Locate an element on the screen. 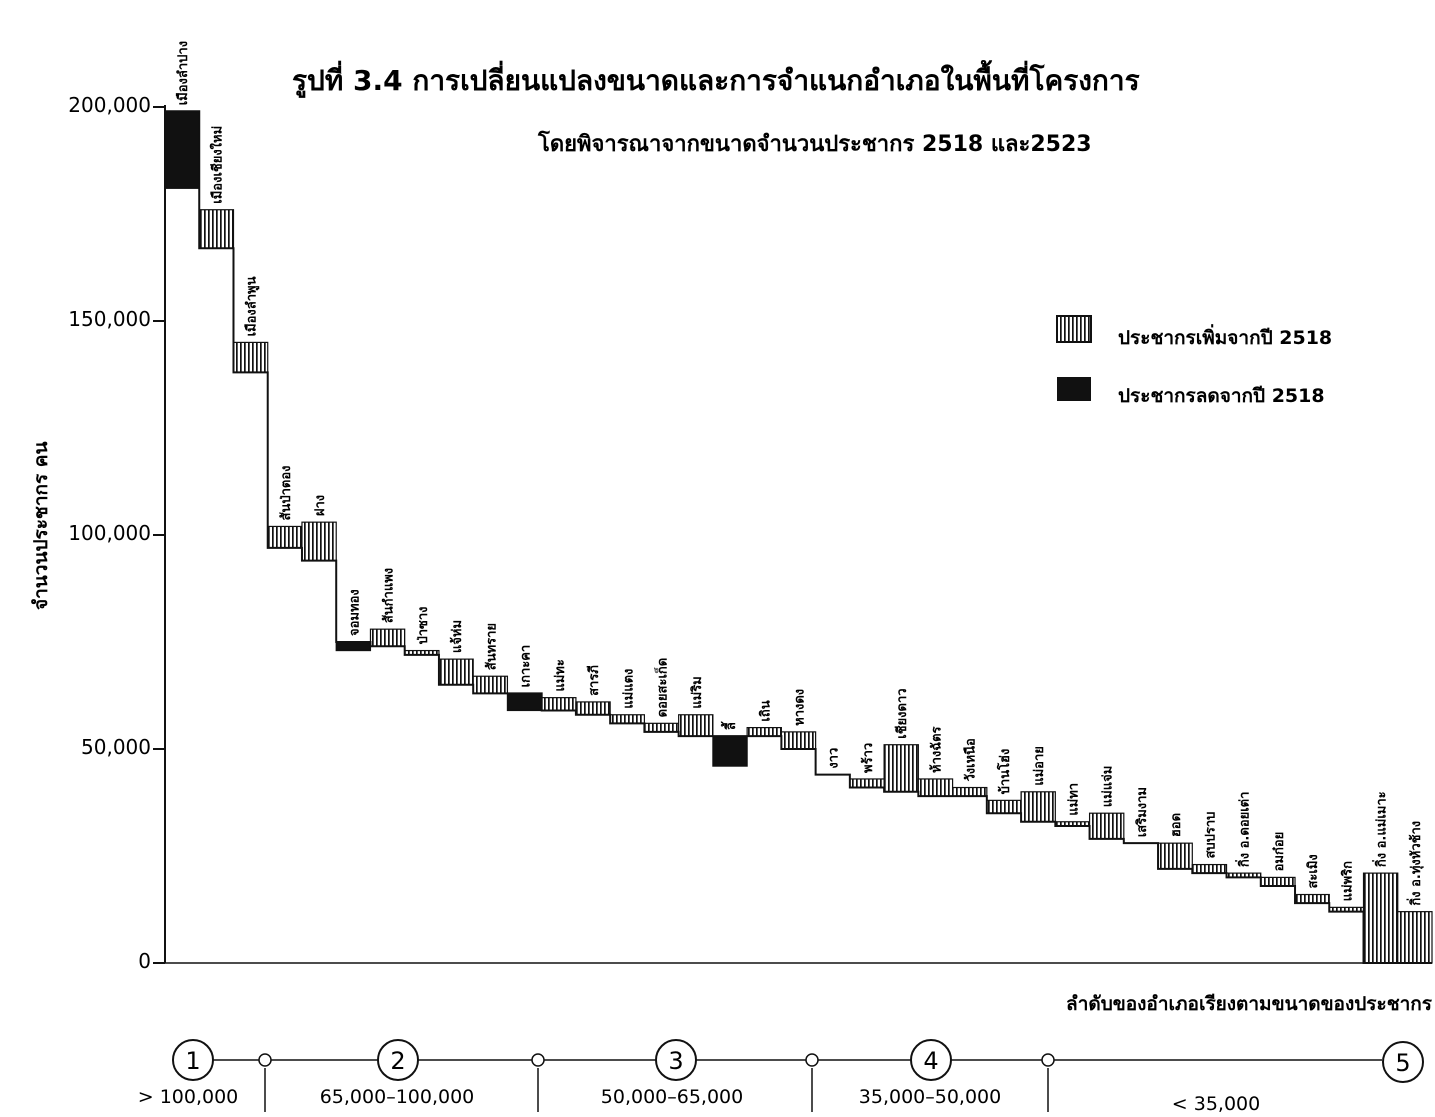 This screenshot has width=1435, height=1117. district-label: สบปราบ is located at coordinates (1210, 835).